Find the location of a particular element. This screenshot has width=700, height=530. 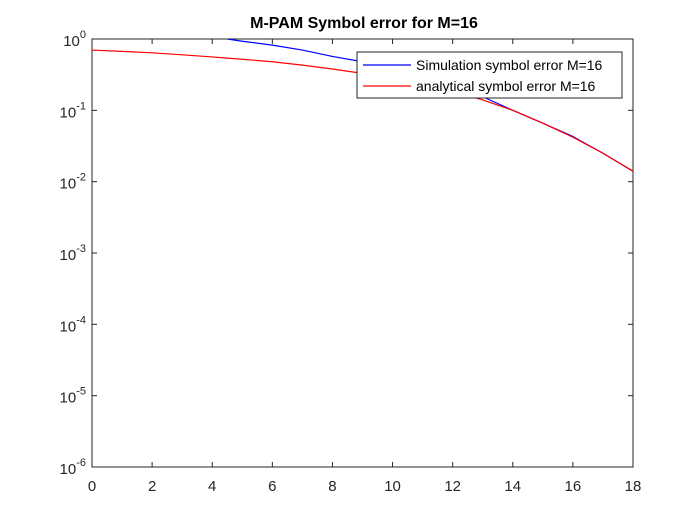

legend-label: analytical symbol error M=16 is located at coordinates (506, 86).